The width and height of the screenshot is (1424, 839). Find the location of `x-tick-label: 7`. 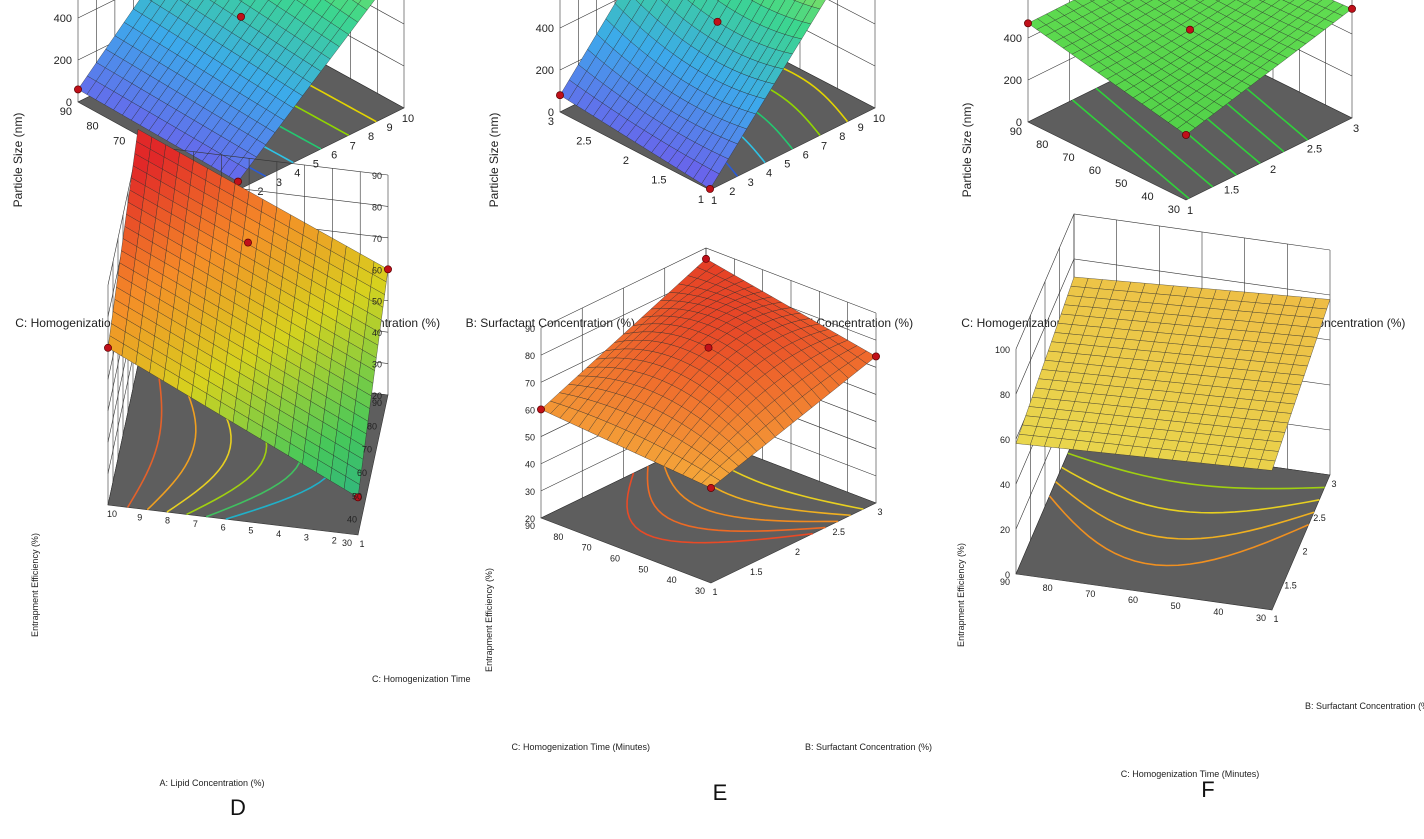

x-tick-label: 7 is located at coordinates (824, 146).